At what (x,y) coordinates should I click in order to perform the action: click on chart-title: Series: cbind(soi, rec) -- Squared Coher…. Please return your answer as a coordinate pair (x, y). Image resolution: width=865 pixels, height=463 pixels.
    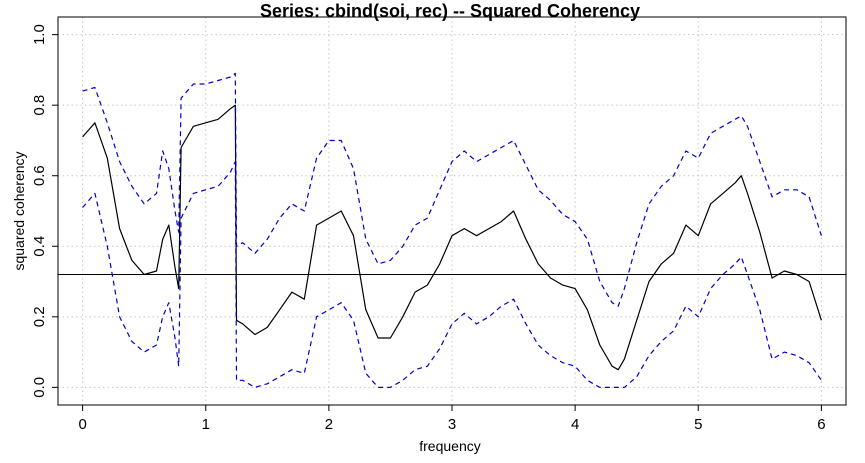
    Looking at the image, I should click on (450, 11).